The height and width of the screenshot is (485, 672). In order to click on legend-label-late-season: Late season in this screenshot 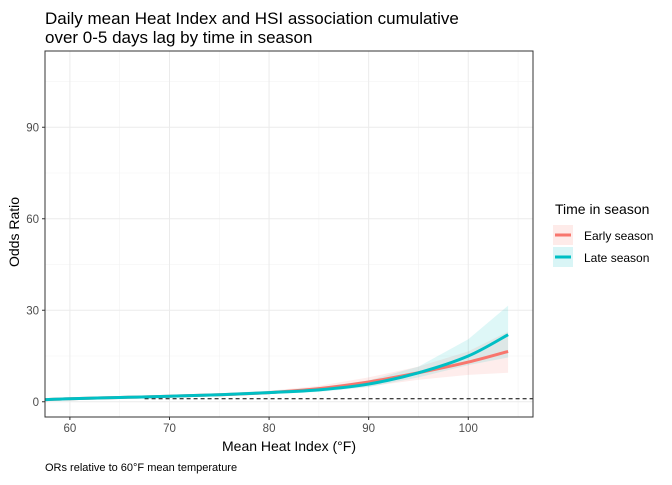, I will do `click(616, 258)`.